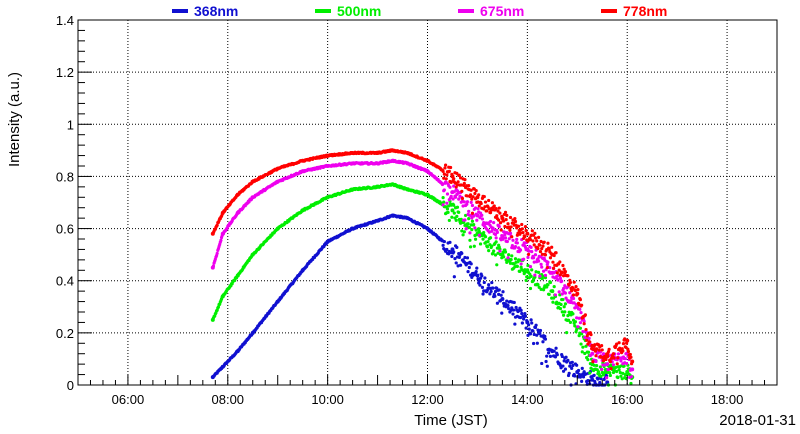 This screenshot has height=434, width=800. I want to click on date-label: 2018-01-31, so click(757, 420).